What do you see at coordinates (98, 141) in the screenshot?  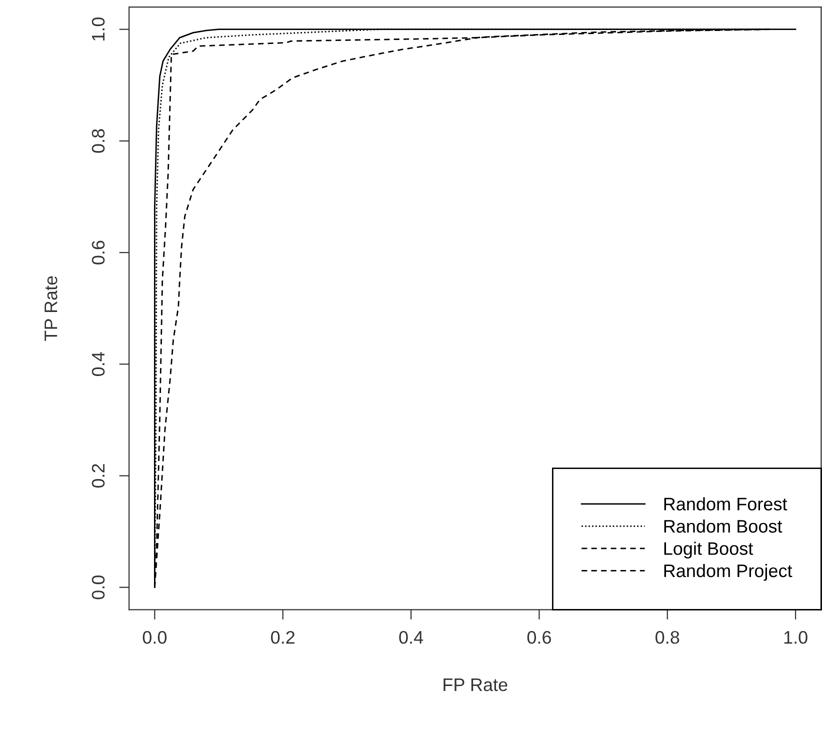 I see `y-tick-label: 0.8` at bounding box center [98, 141].